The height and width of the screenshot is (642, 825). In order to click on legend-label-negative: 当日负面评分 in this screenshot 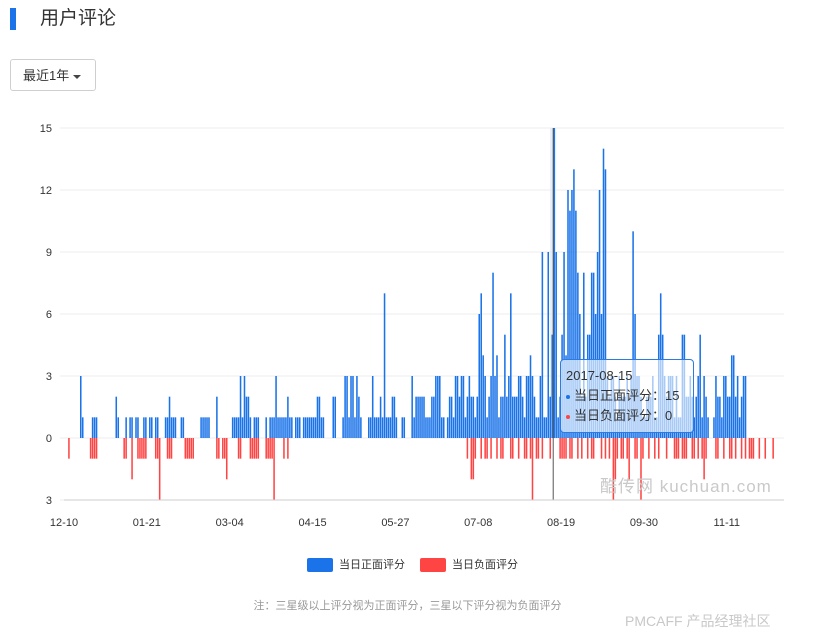, I will do `click(485, 565)`.